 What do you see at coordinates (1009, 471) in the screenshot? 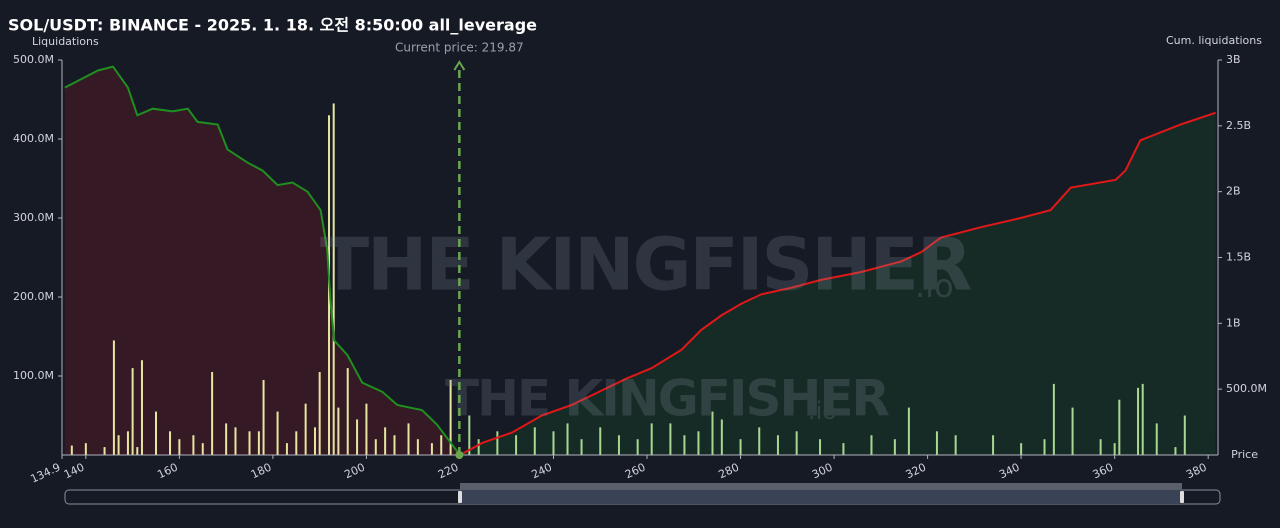
I see `x-tick-label: 340` at bounding box center [1009, 471].